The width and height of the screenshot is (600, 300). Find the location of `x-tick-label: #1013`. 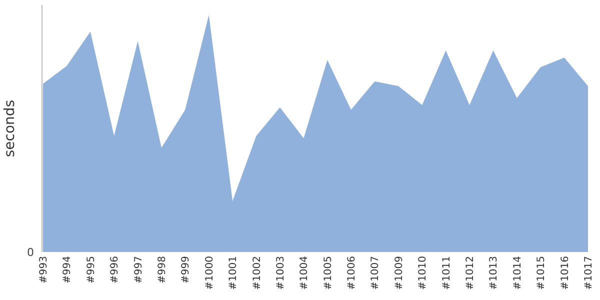

x-tick-label: #1013 is located at coordinates (494, 273).